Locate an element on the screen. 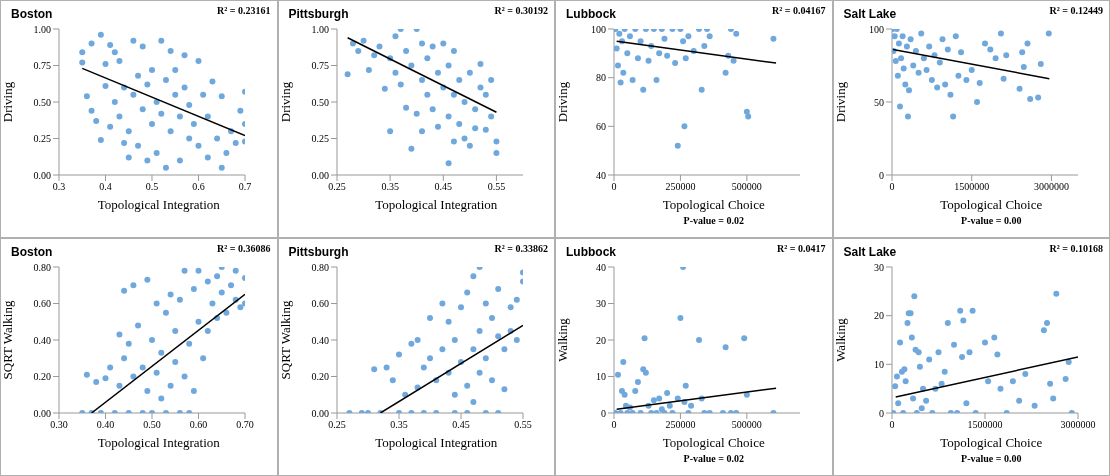  y-tick-label: 30 is located at coordinates (878, 267).